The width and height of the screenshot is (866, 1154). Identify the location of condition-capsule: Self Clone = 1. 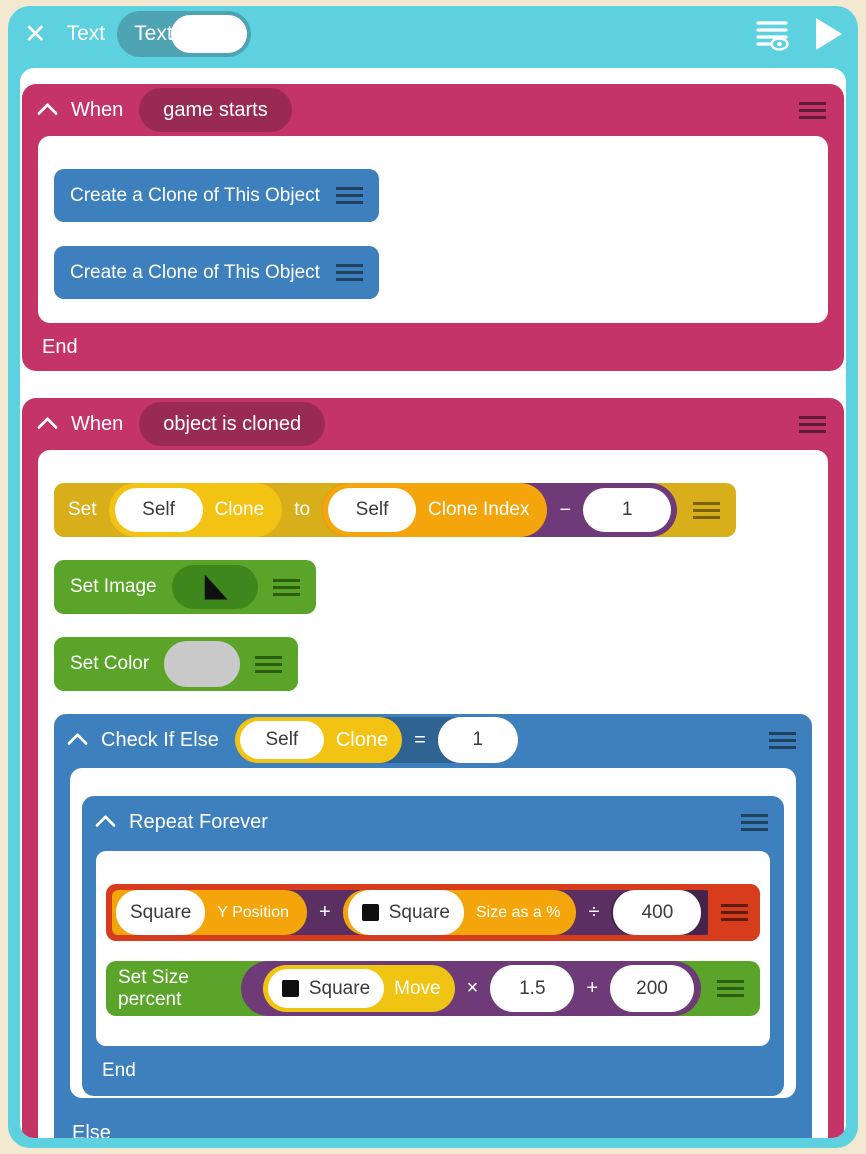
(376, 740).